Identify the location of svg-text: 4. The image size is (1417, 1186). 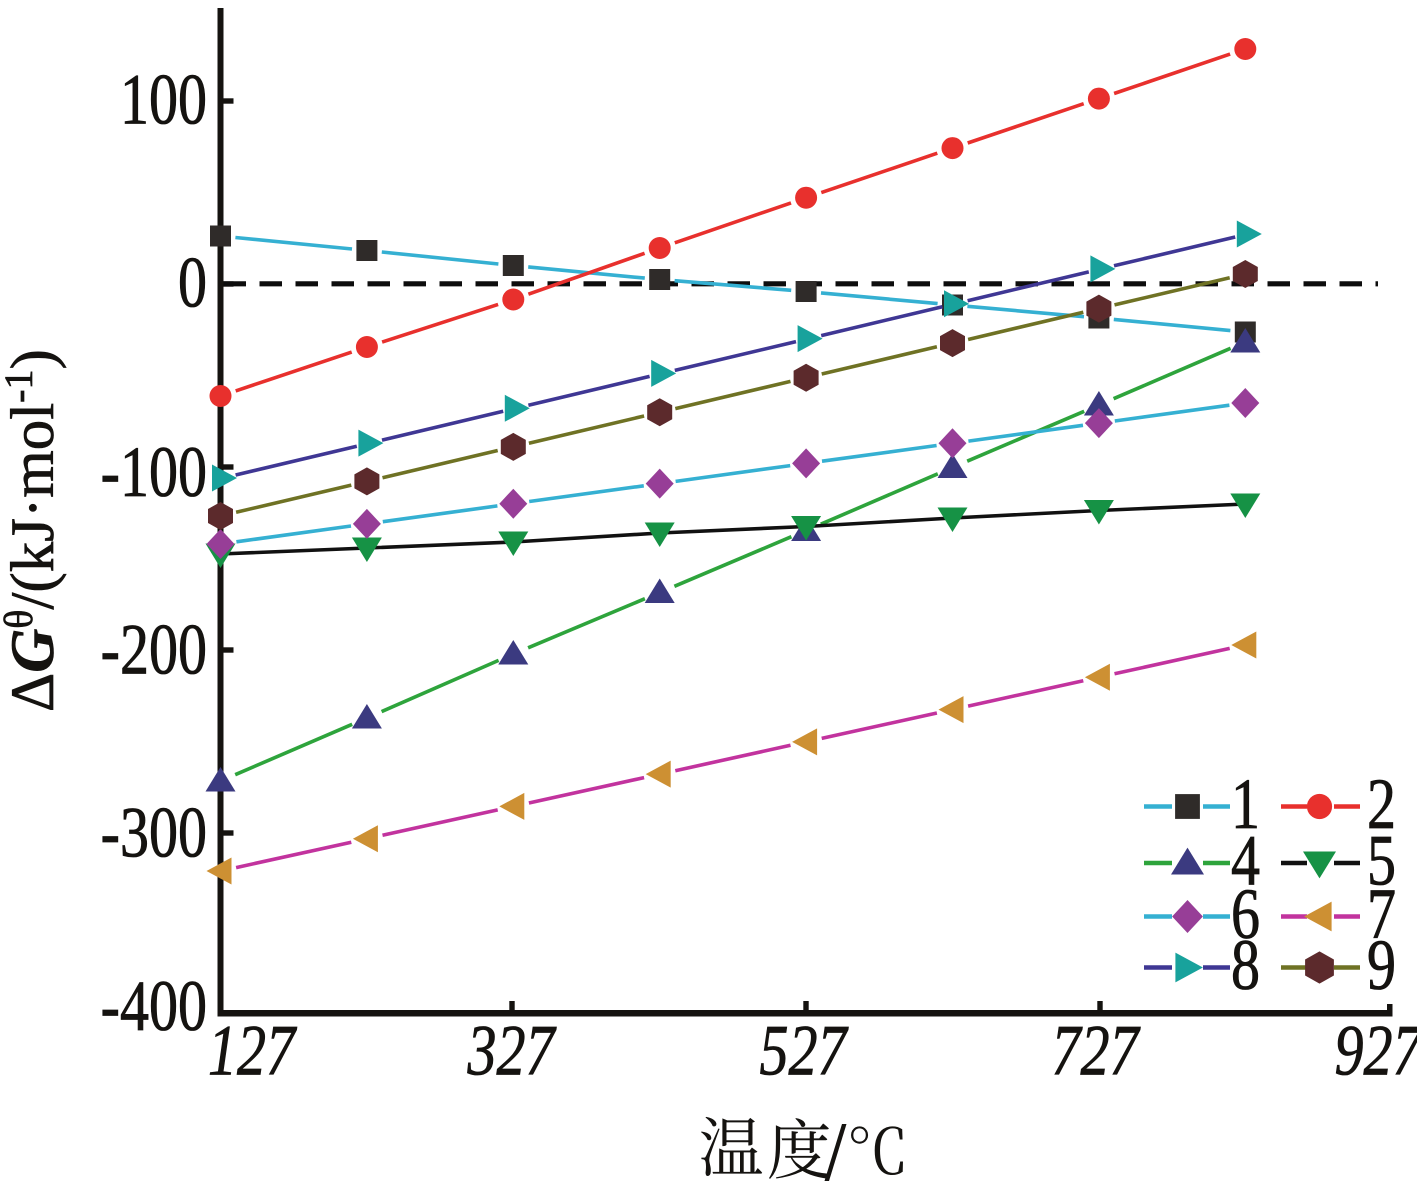
(1245, 861).